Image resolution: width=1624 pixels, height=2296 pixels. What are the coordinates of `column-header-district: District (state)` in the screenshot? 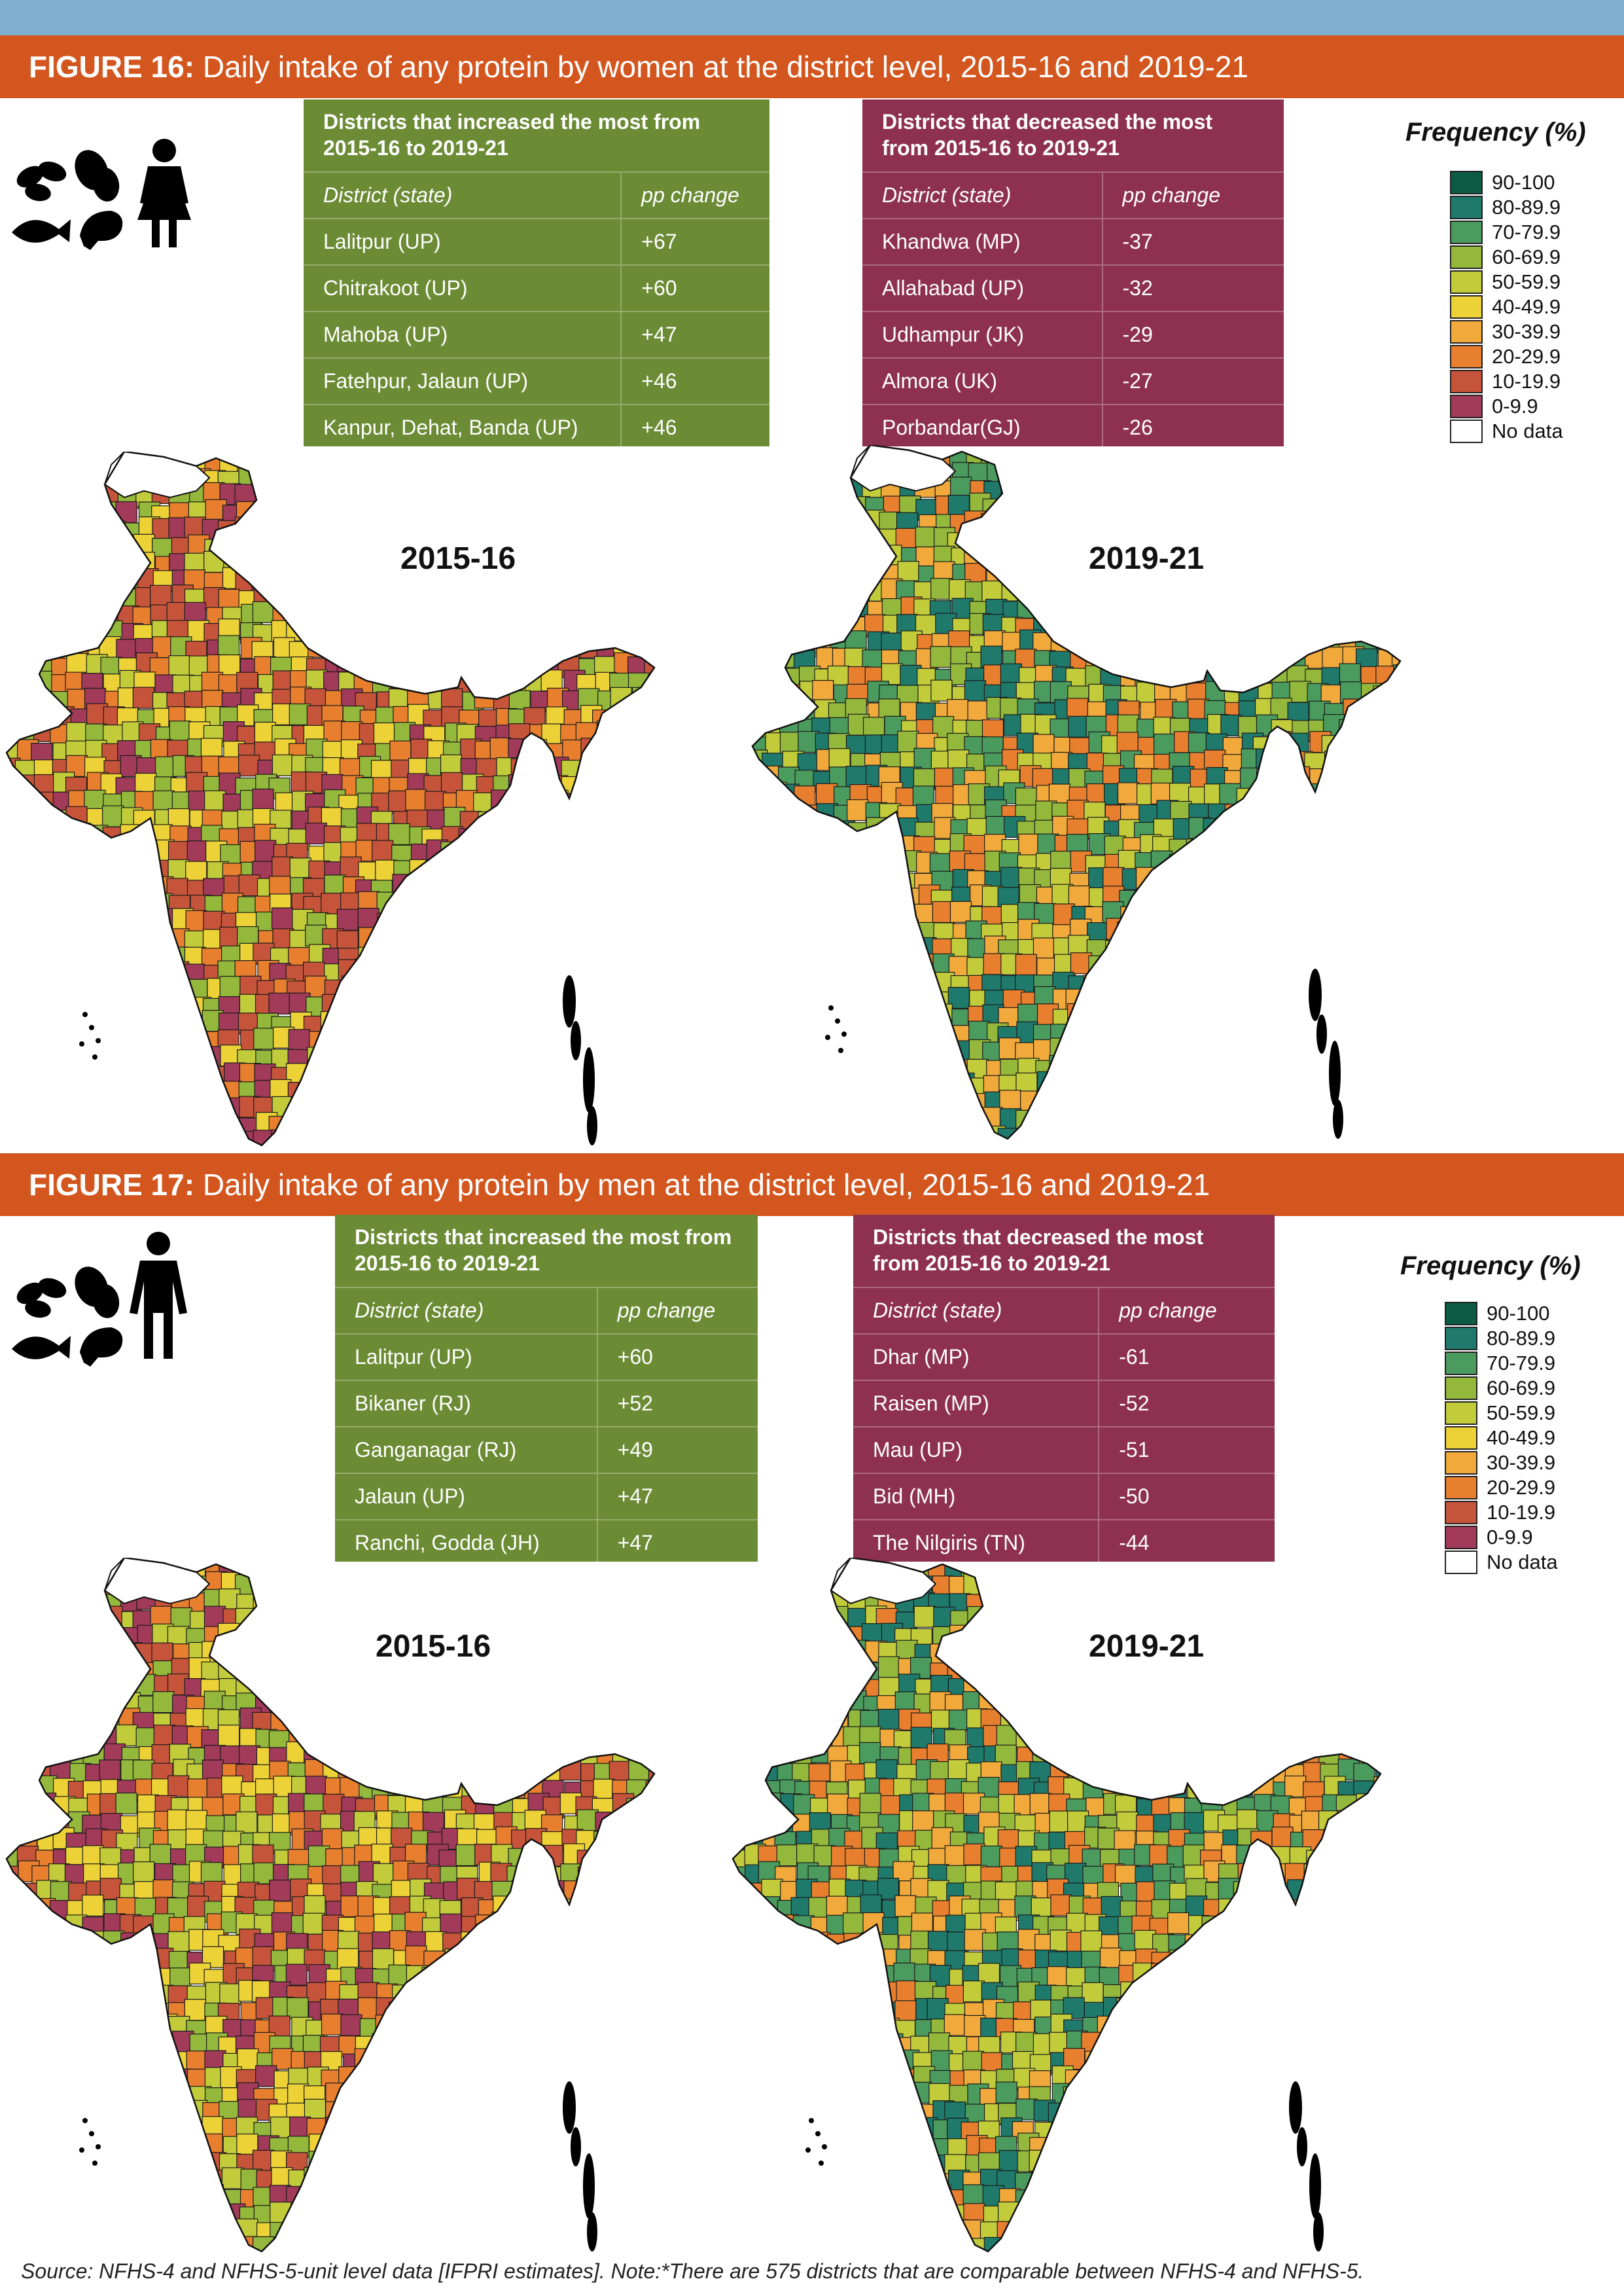 It's located at (466, 1310).